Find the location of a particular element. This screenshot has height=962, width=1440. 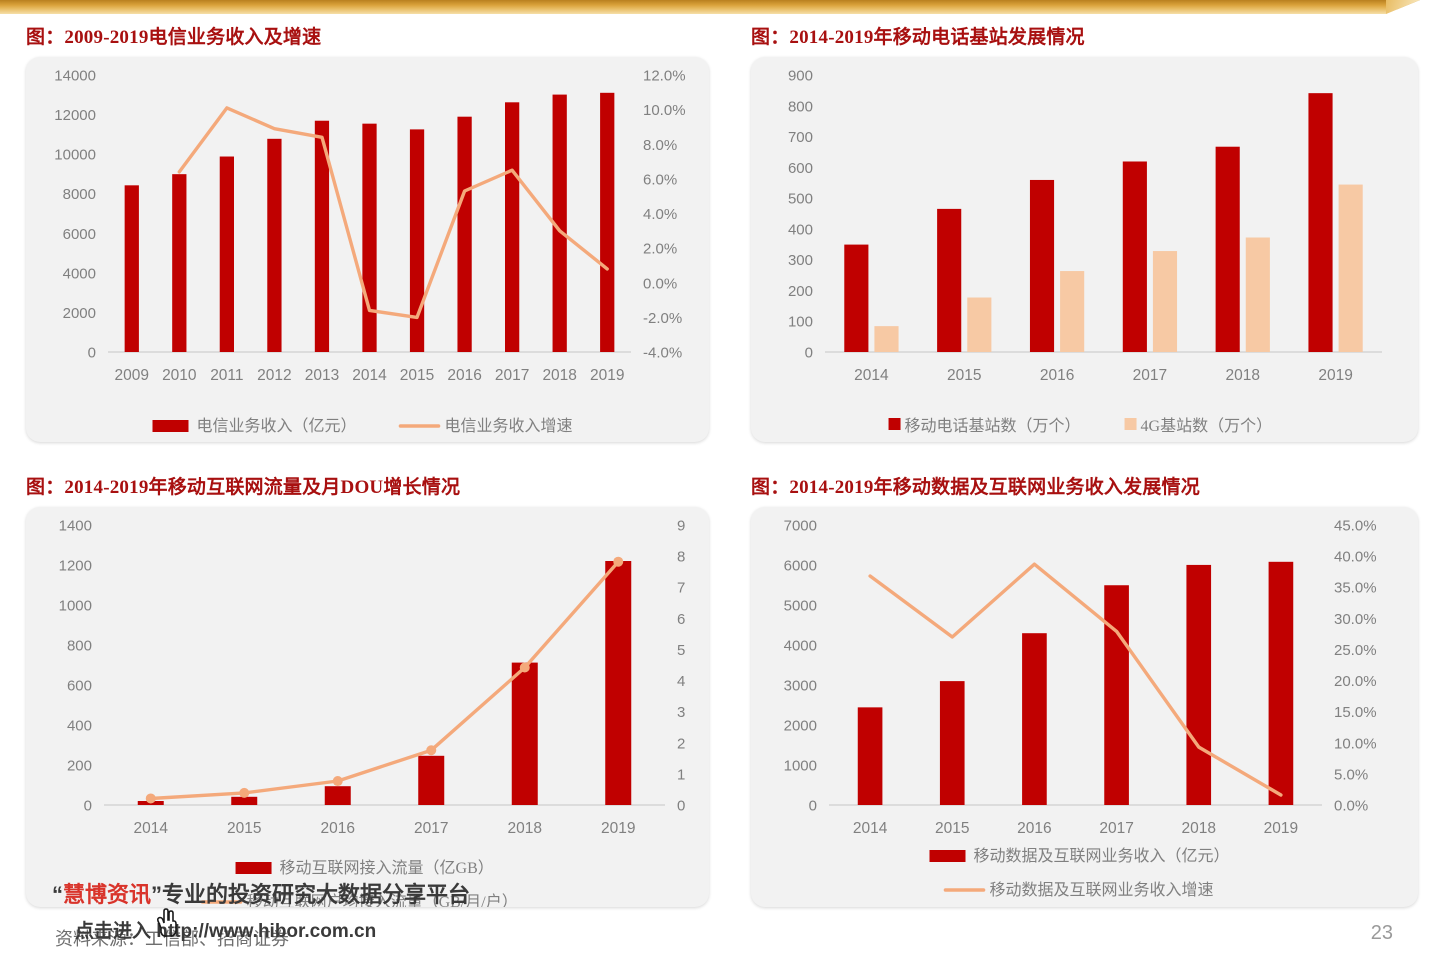

svg-text: 500 is located at coordinates (800, 199).